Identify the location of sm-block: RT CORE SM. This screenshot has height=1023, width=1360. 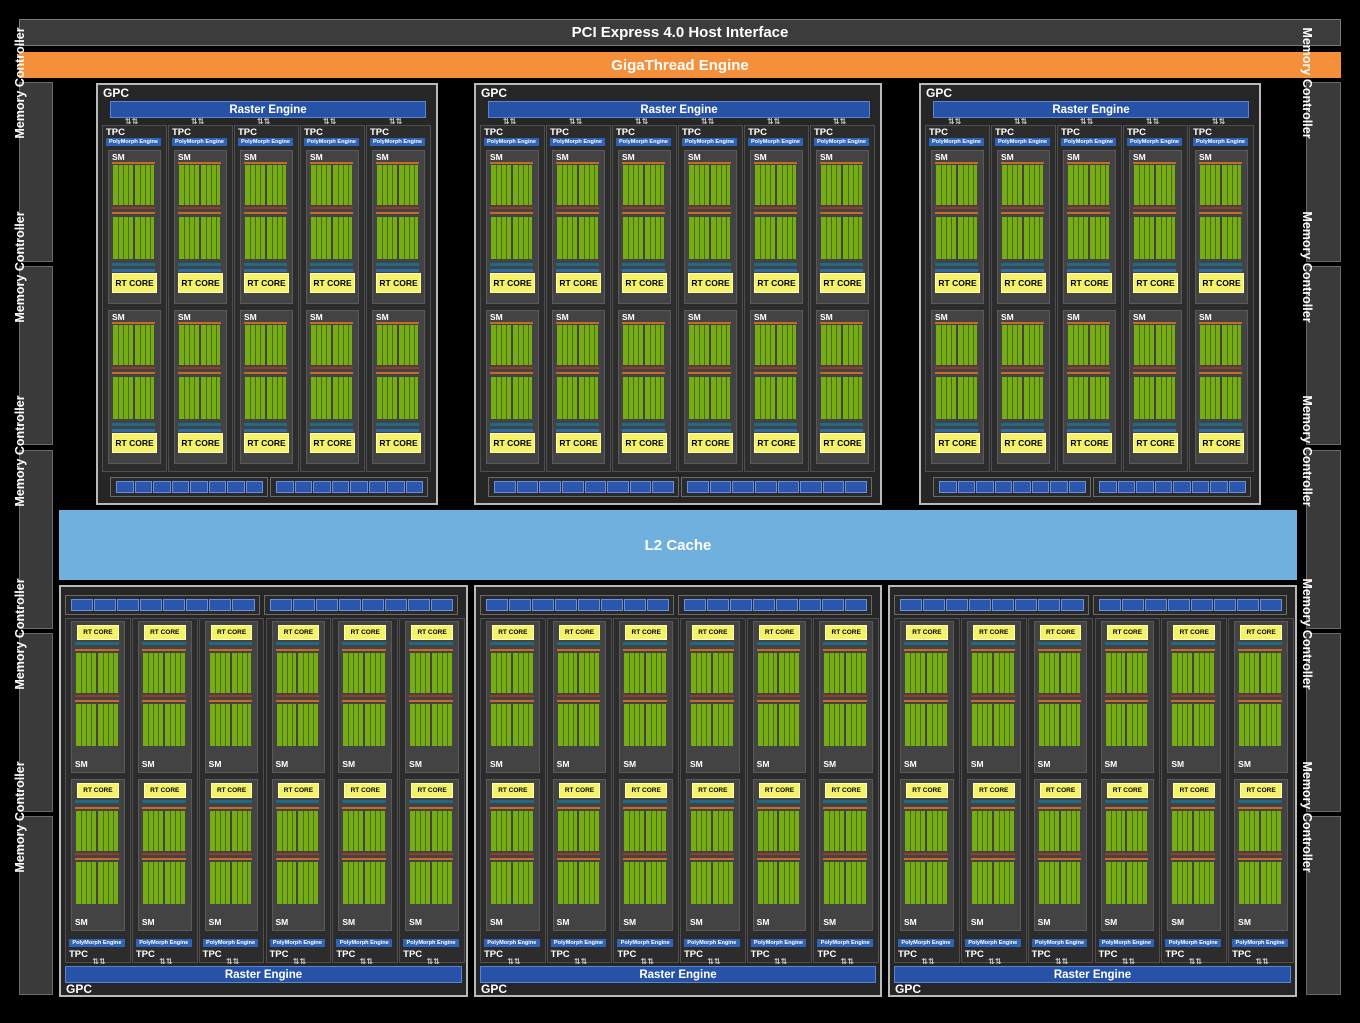
(713, 697).